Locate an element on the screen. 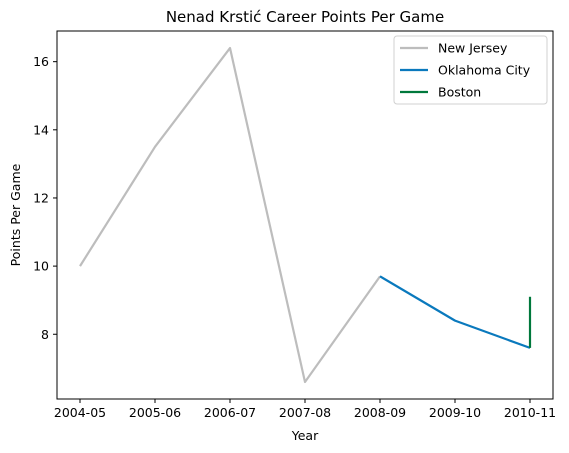 The height and width of the screenshot is (453, 569). legend: New Jersey Oklahoma City Boston is located at coordinates (470, 70).